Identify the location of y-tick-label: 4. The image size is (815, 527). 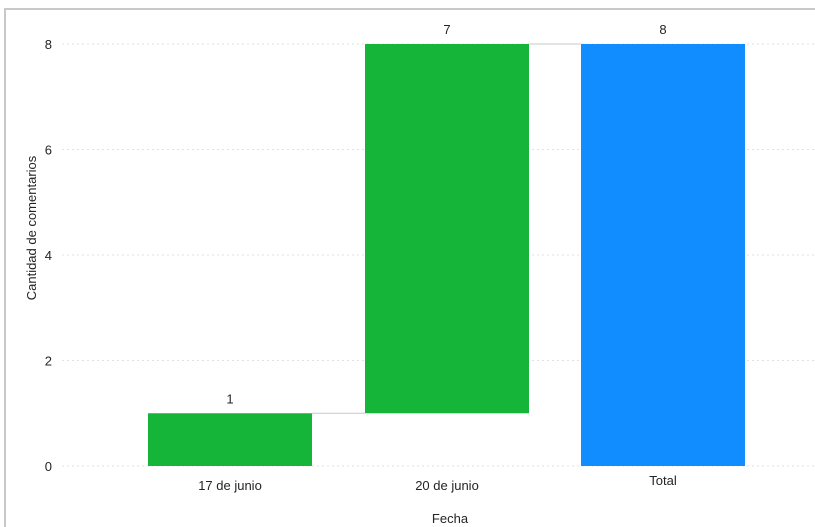
(48, 255).